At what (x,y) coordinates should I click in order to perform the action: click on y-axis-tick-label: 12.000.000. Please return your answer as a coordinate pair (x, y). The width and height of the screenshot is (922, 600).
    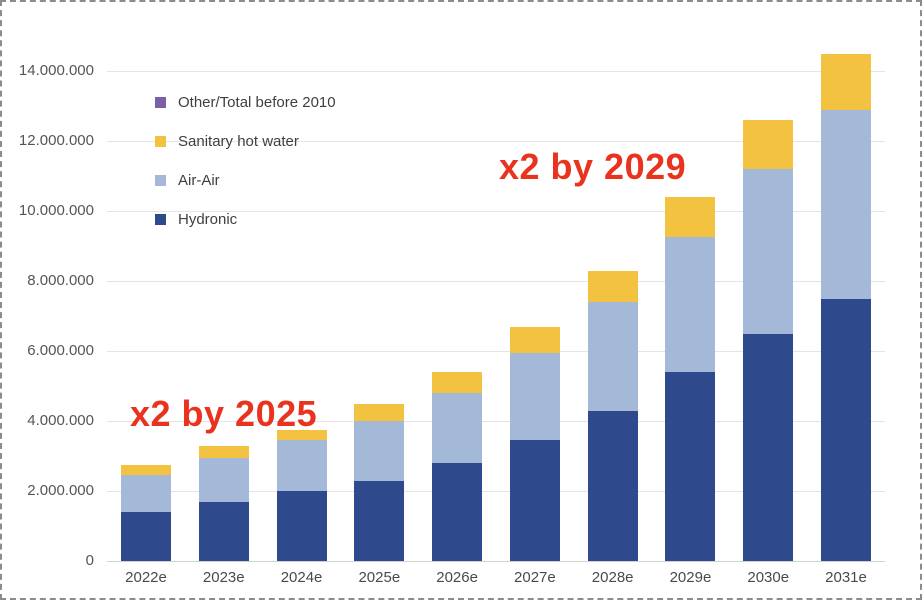
    Looking at the image, I should click on (56, 140).